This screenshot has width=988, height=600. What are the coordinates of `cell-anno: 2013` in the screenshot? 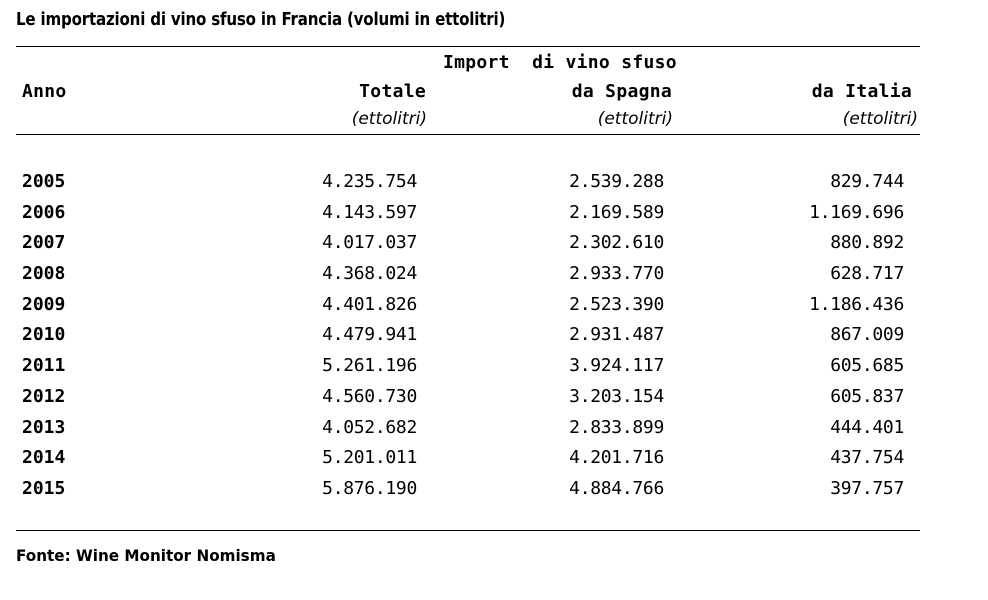 It's located at (44, 427).